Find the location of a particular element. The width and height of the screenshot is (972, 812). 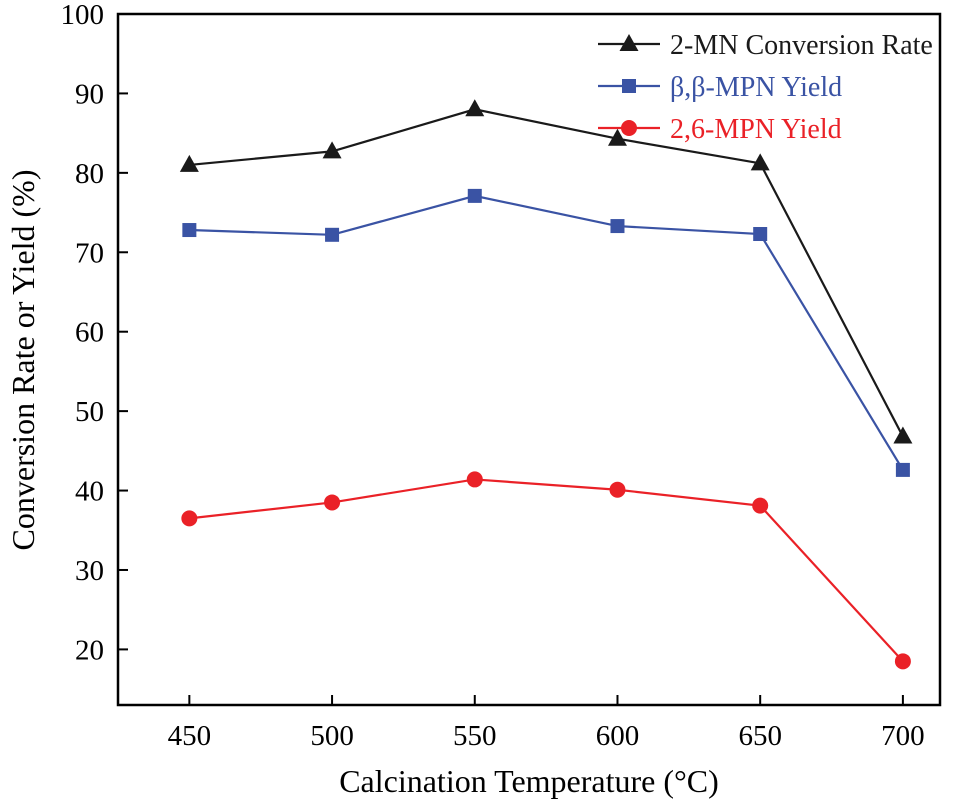

x-tick-label: 700 is located at coordinates (903, 736).